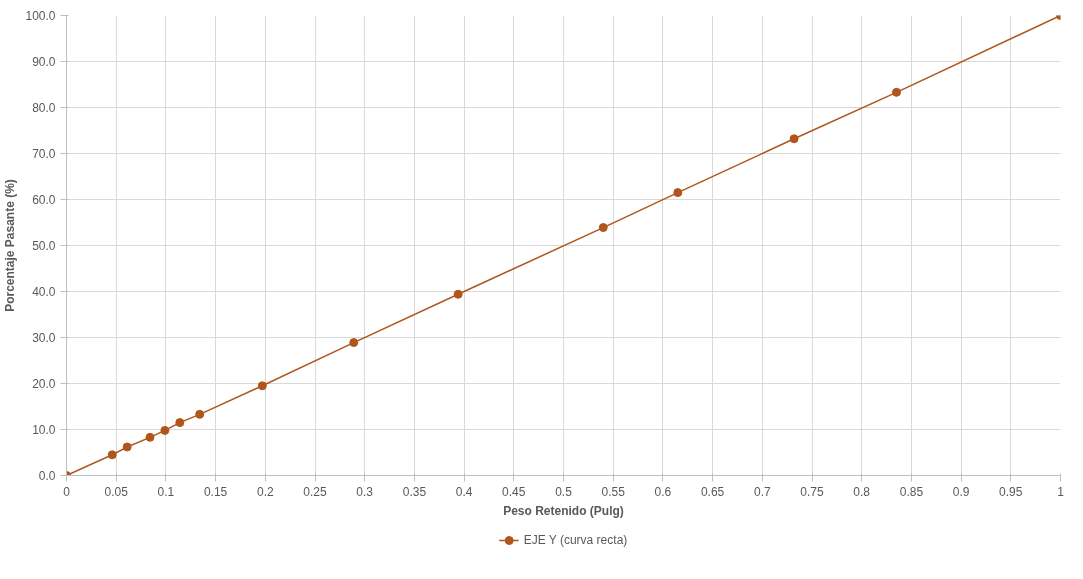  I want to click on x-tick-label: 0.85, so click(911, 491).